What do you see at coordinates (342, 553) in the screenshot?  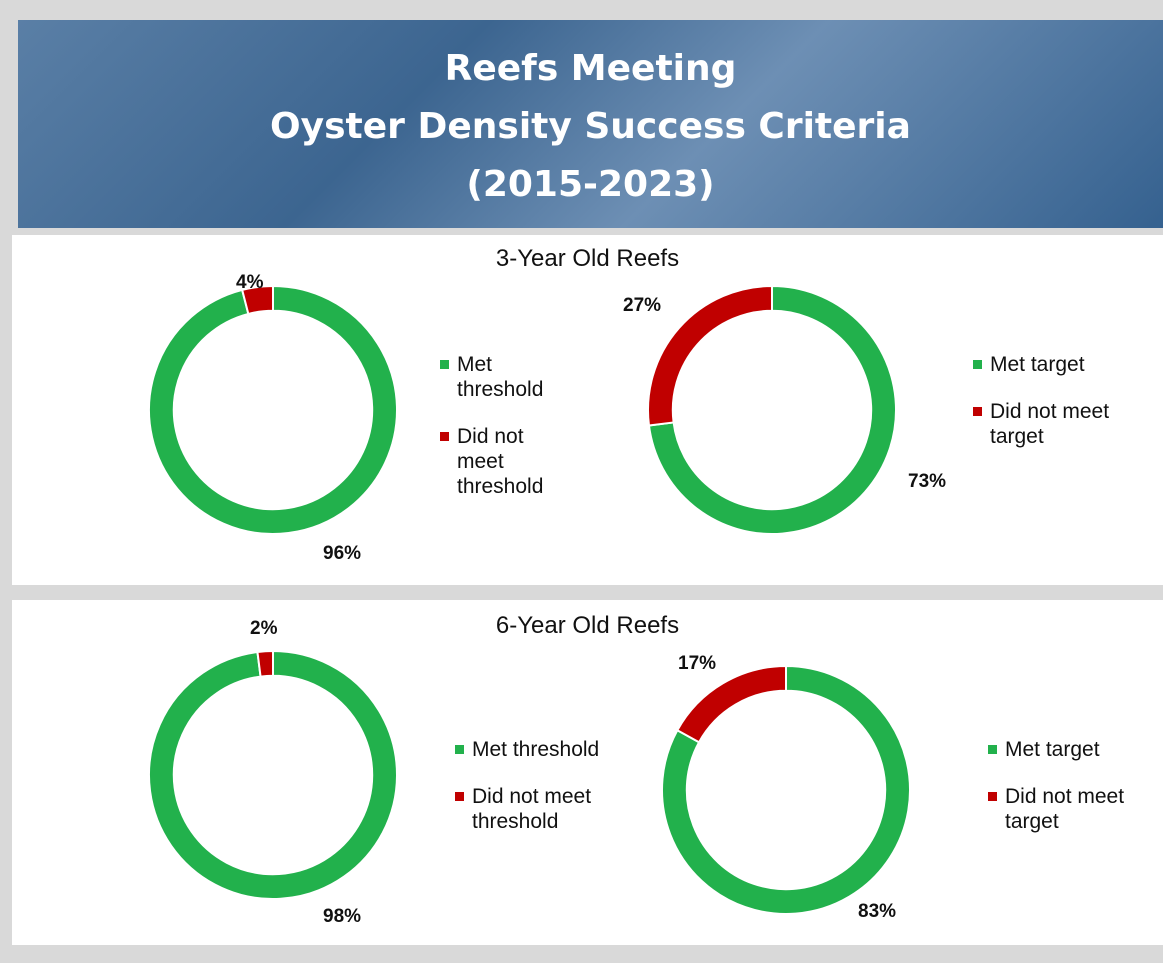 I see `data-label: 96%` at bounding box center [342, 553].